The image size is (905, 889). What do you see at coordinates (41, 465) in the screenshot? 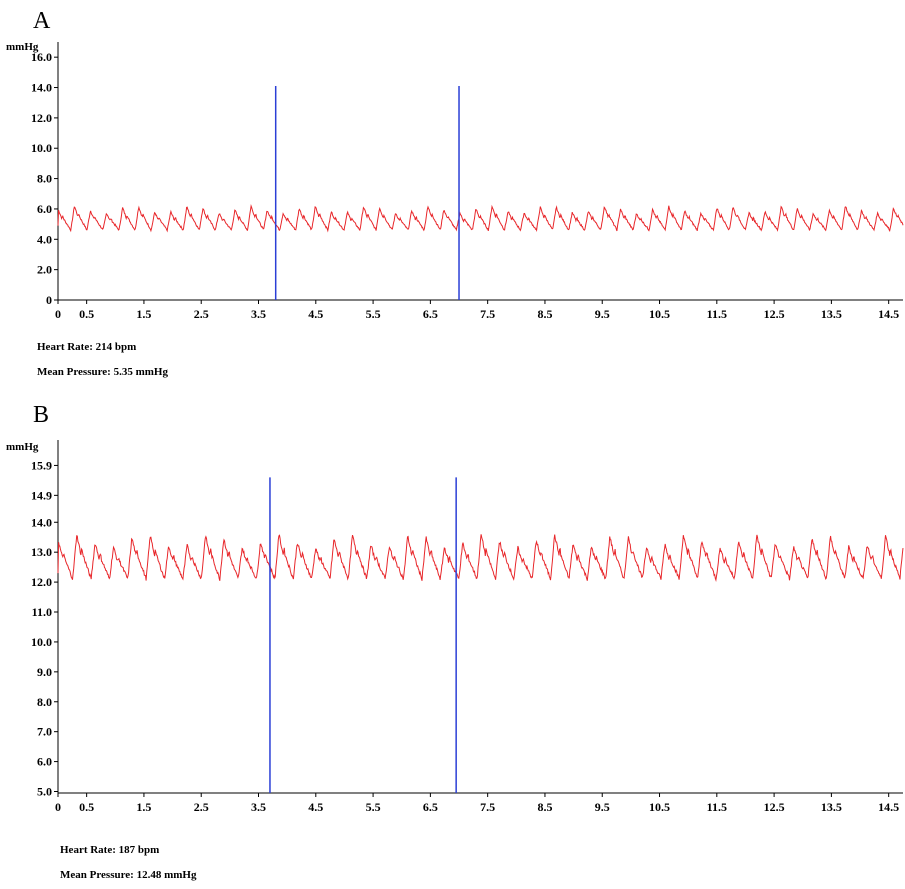
I see `y-tick-label: 15.9` at bounding box center [41, 465].